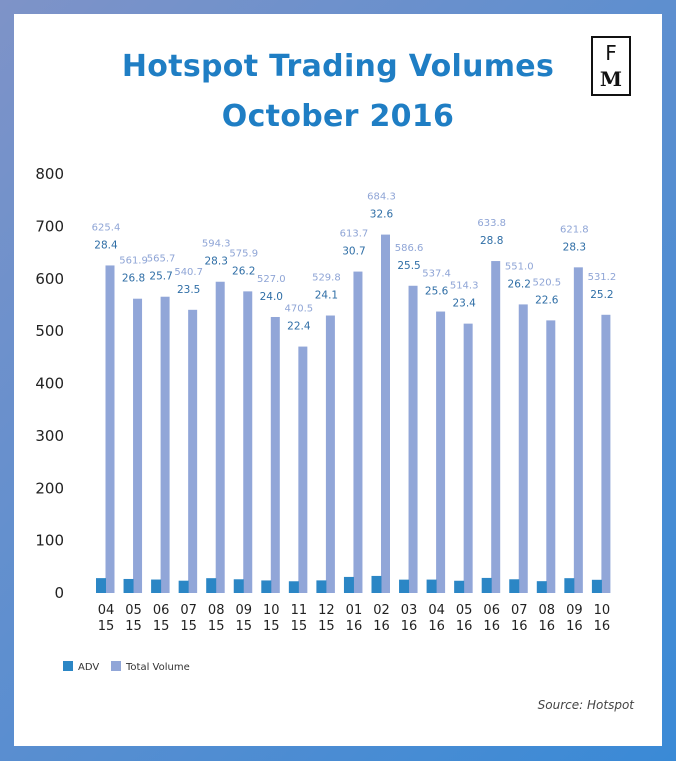 This screenshot has height=761, width=676. What do you see at coordinates (611, 79) in the screenshot?
I see `logo-letter-m: M` at bounding box center [611, 79].